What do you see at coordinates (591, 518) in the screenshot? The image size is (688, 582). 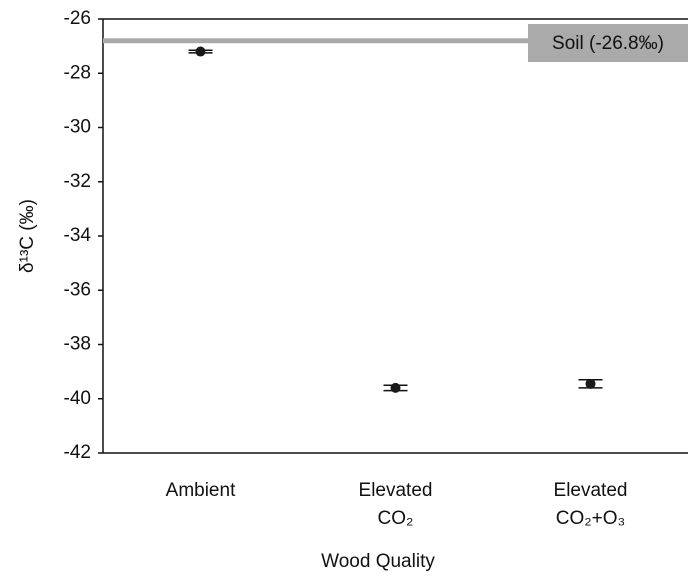 I see `x-tick-label-line: CO₂+O₃` at bounding box center [591, 518].